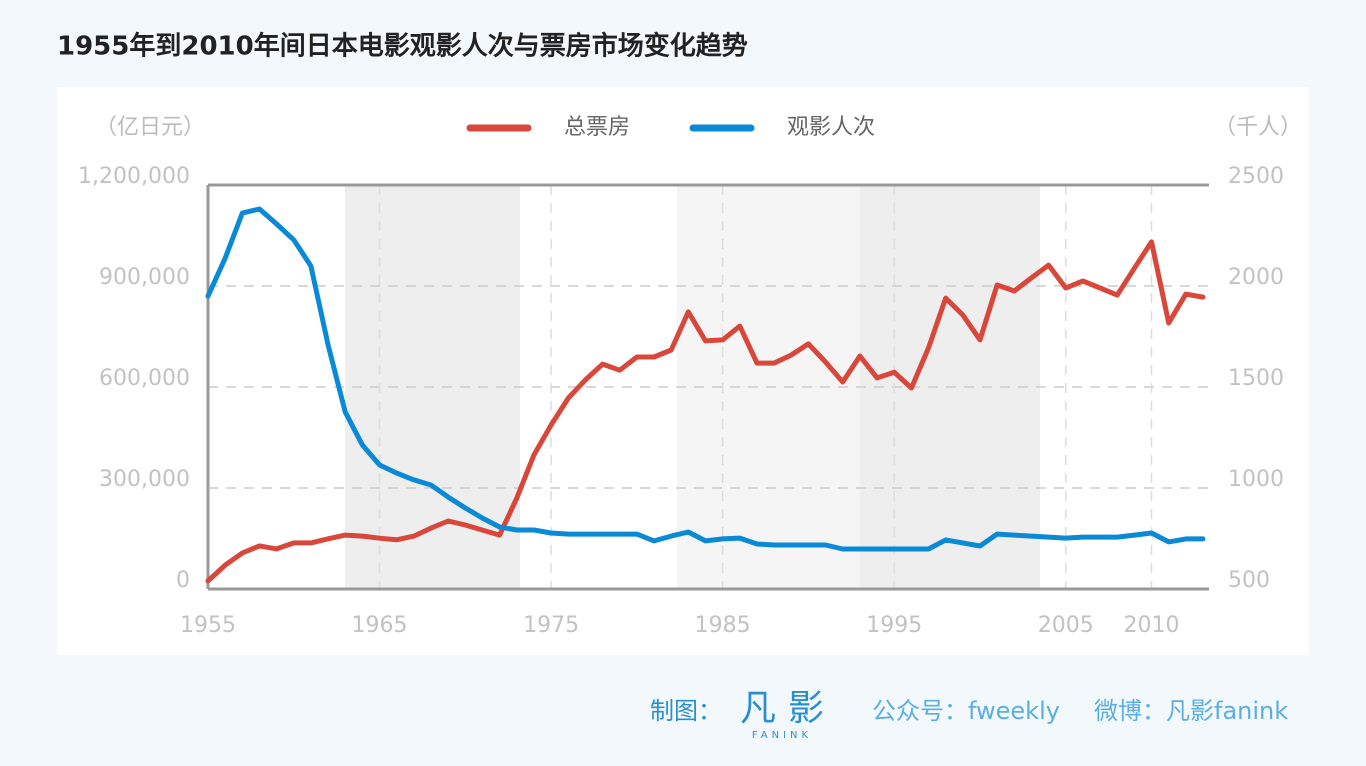 The image size is (1366, 766). What do you see at coordinates (1256, 176) in the screenshot?
I see `y2-tick-label: 2500` at bounding box center [1256, 176].